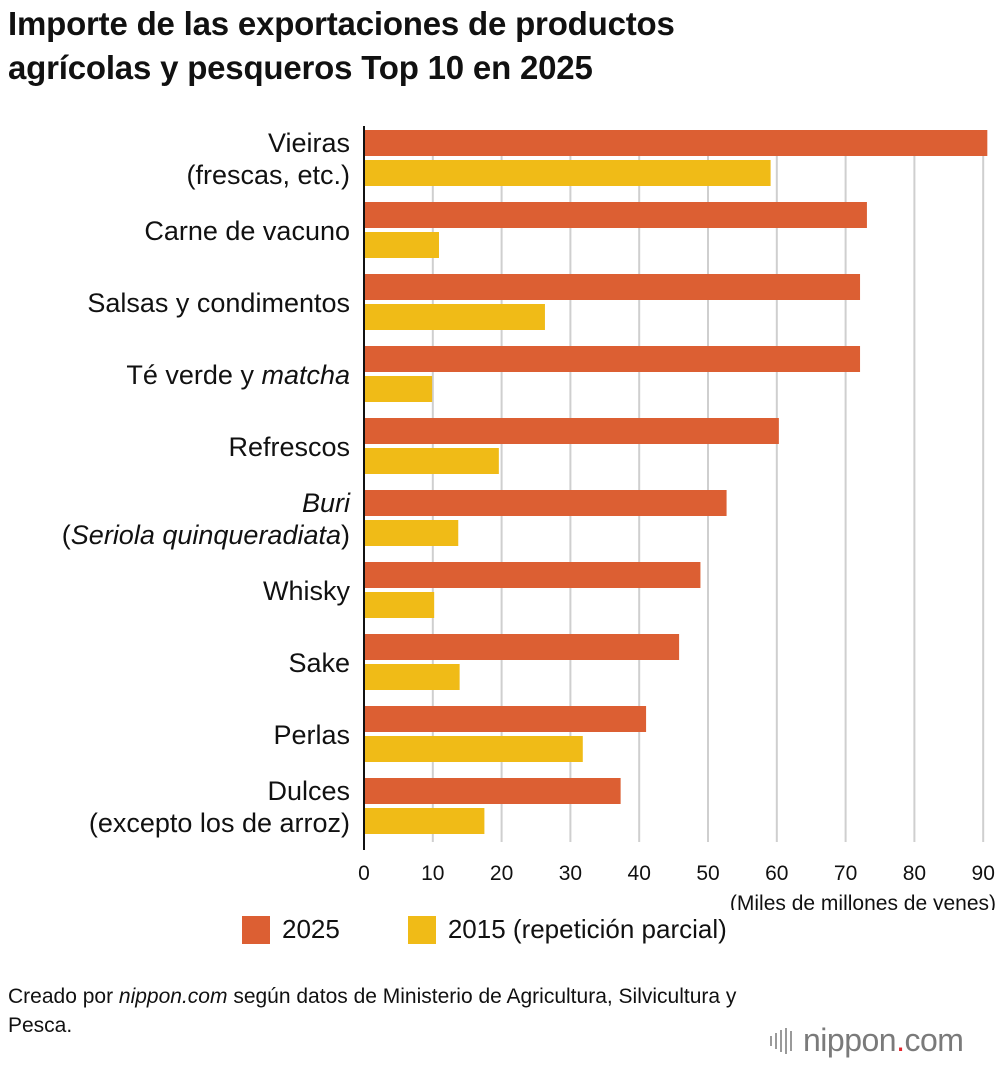 The image size is (1000, 1066). Describe the element at coordinates (319, 663) in the screenshot. I see `category-label: Sake` at that location.